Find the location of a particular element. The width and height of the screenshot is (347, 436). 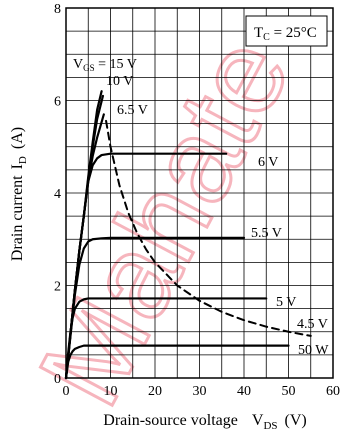

y-tick-label: 4 is located at coordinates (57, 194).